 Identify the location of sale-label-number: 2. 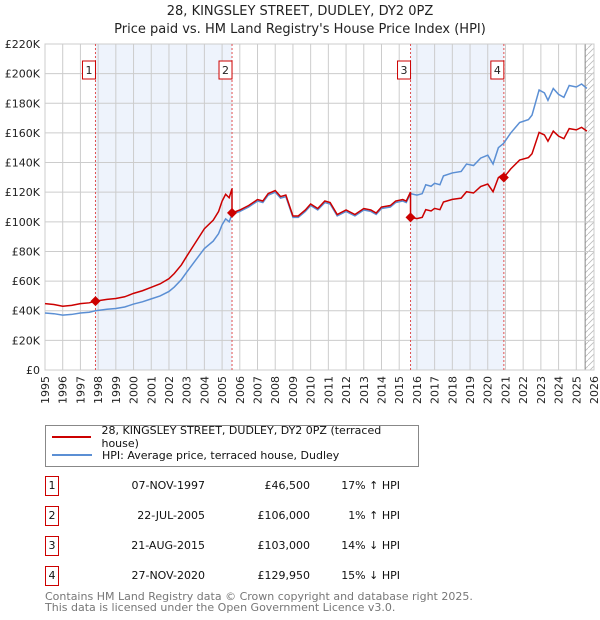
(225, 70).